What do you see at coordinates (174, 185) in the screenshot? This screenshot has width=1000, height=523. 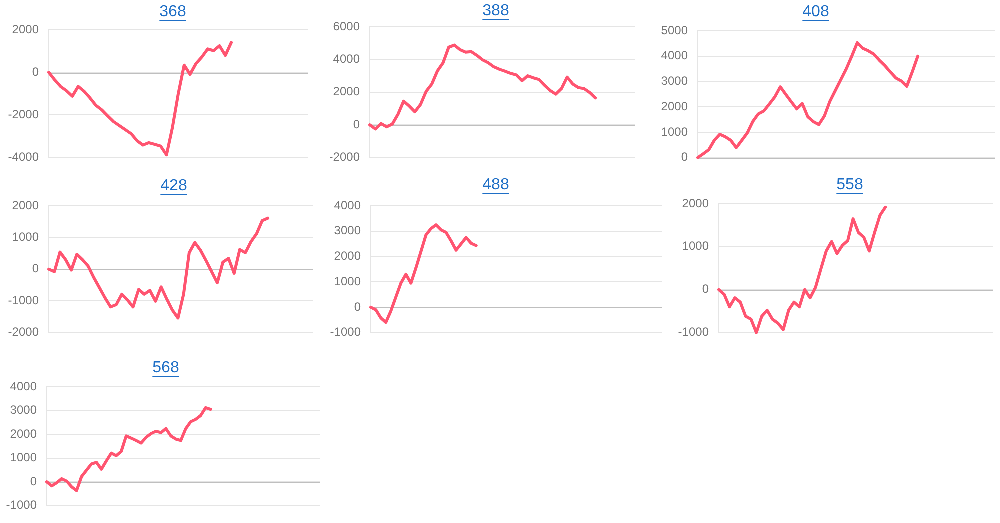 I see `chart-title: 428` at bounding box center [174, 185].